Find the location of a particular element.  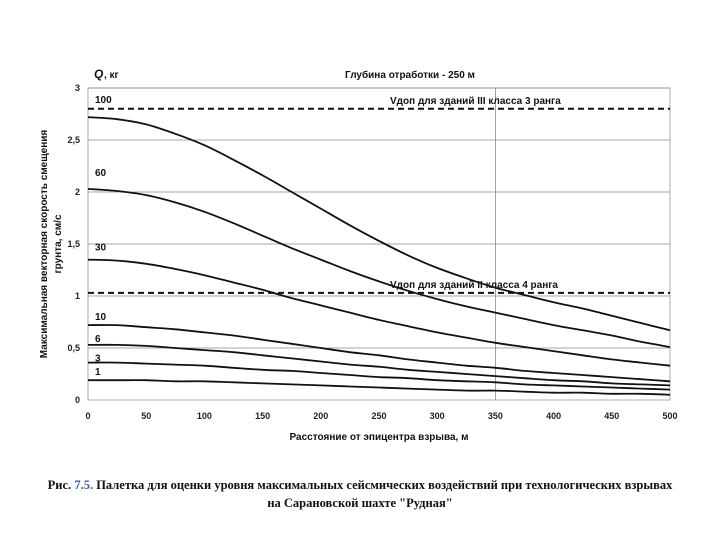

y-tick-label: 1,5 is located at coordinates (73, 244).